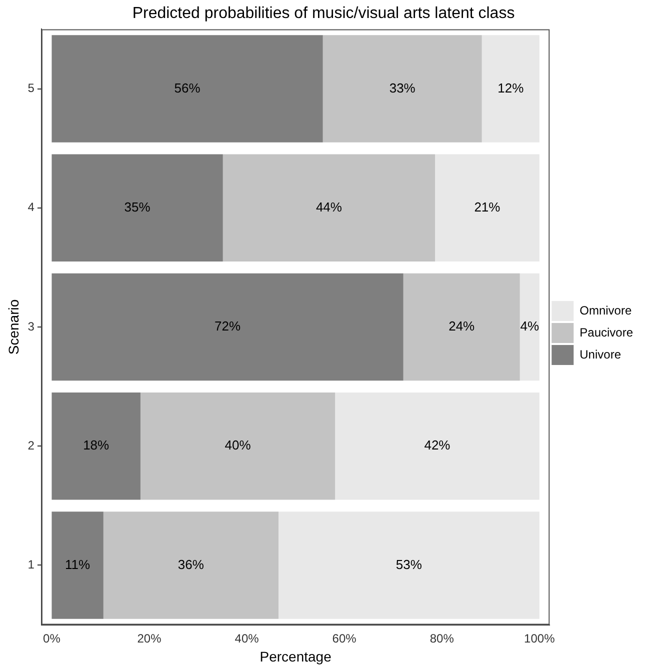  I want to click on legend-label: Univore, so click(601, 354).